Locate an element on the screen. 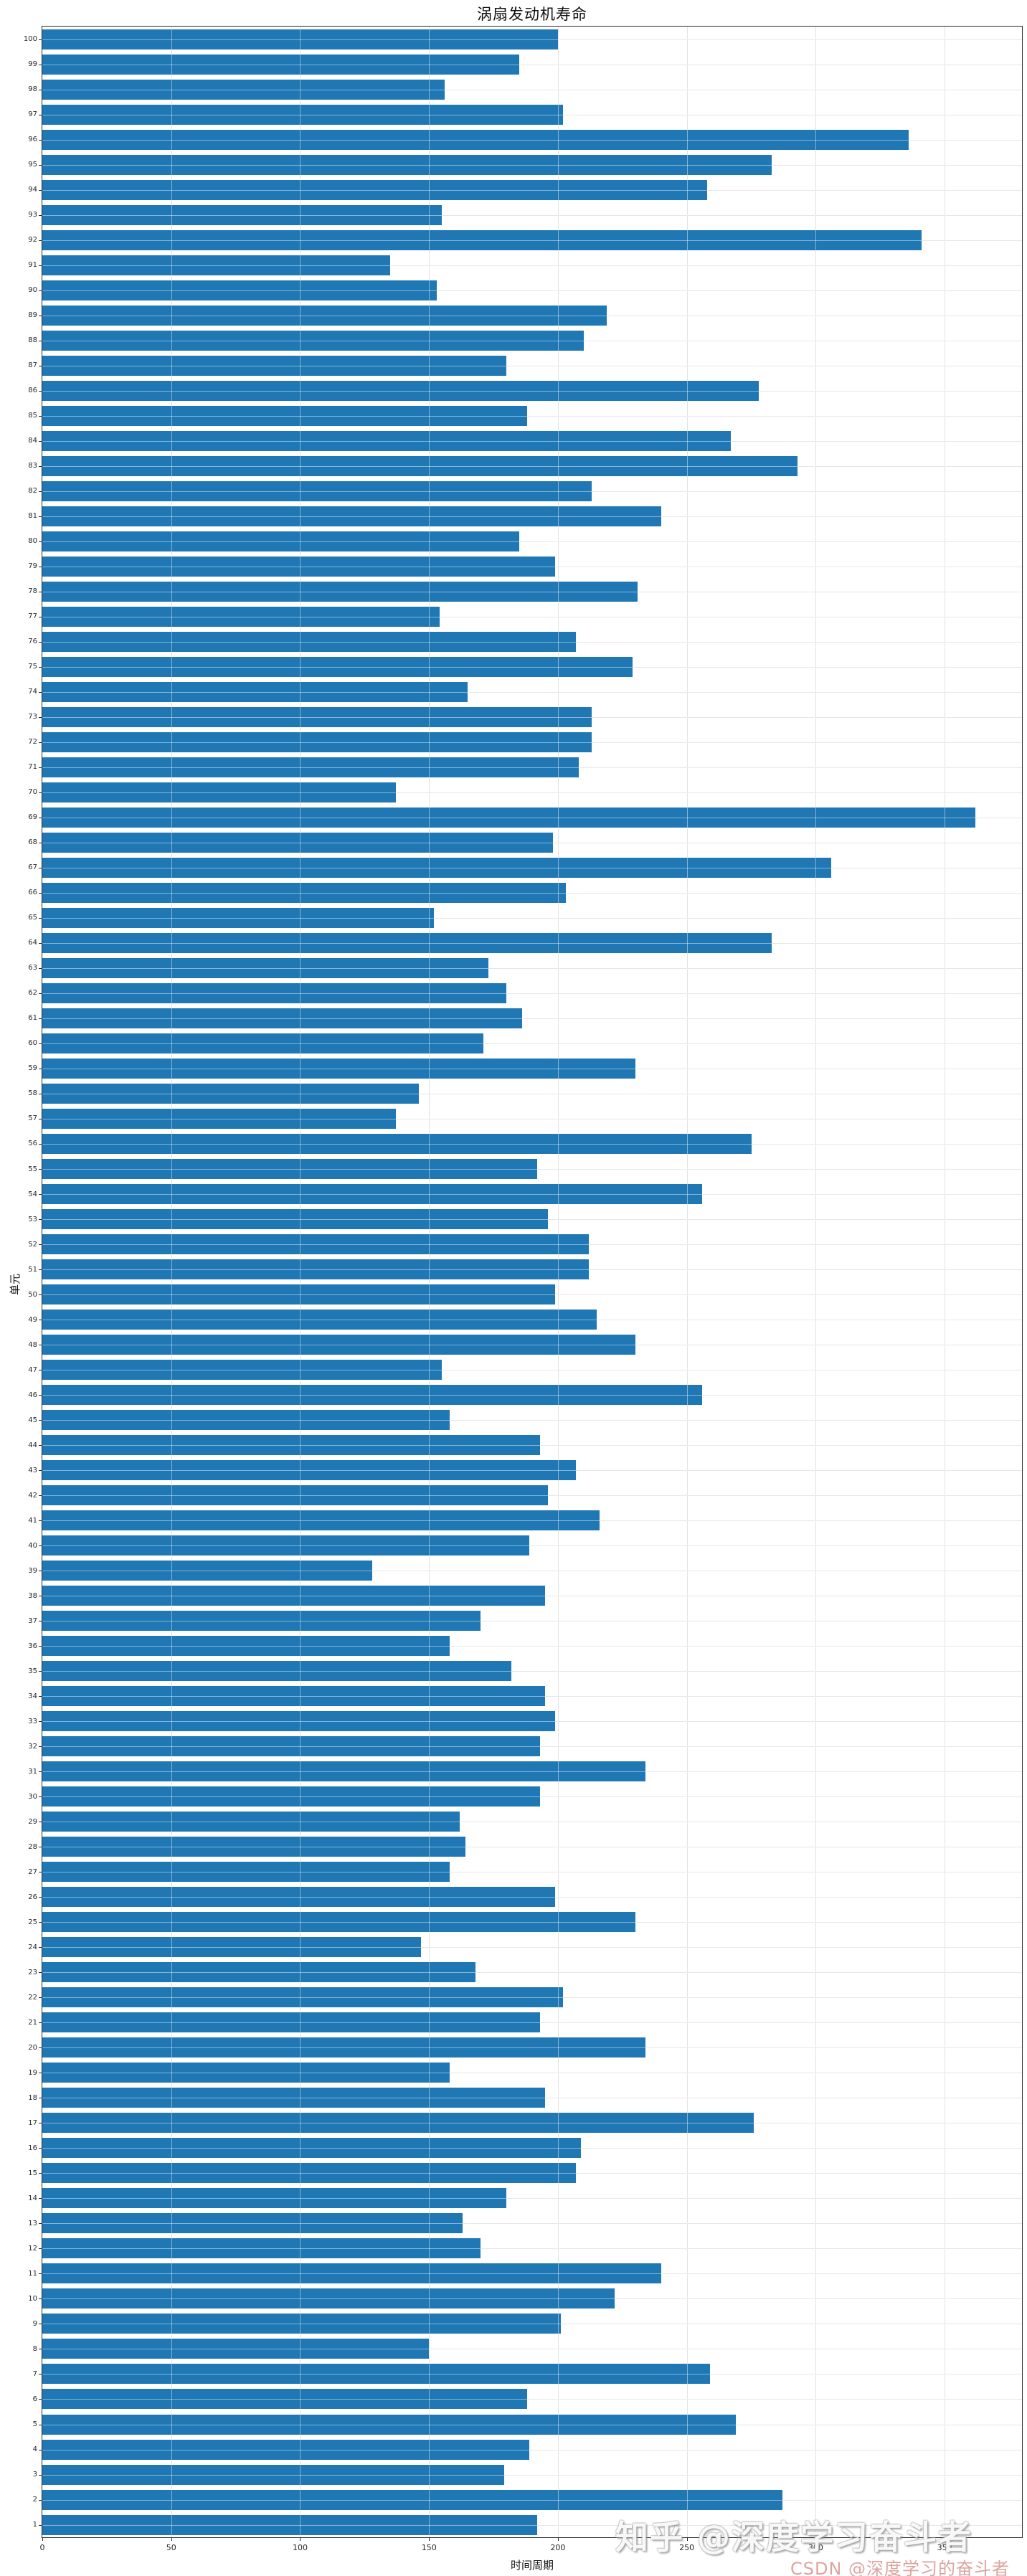  x-tick-label: 50 is located at coordinates (171, 2547).